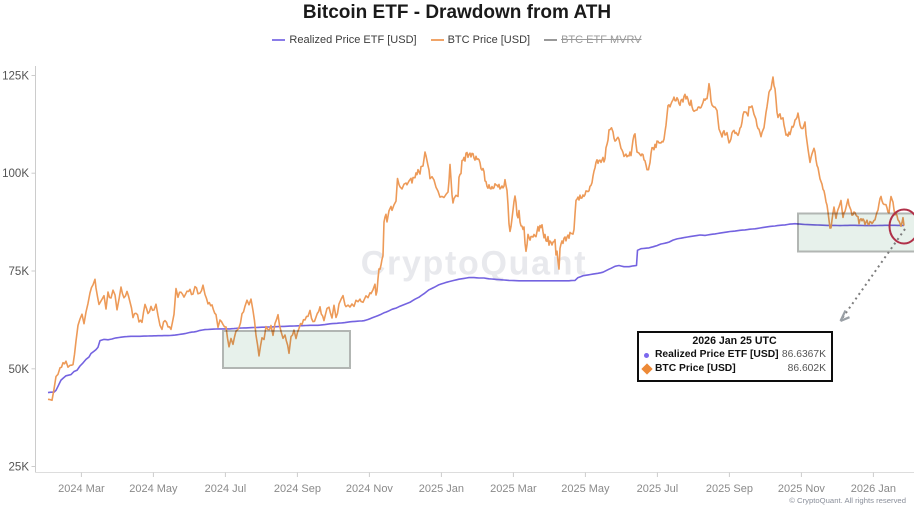  I want to click on svg-text: 2025 Jul, so click(658, 489).